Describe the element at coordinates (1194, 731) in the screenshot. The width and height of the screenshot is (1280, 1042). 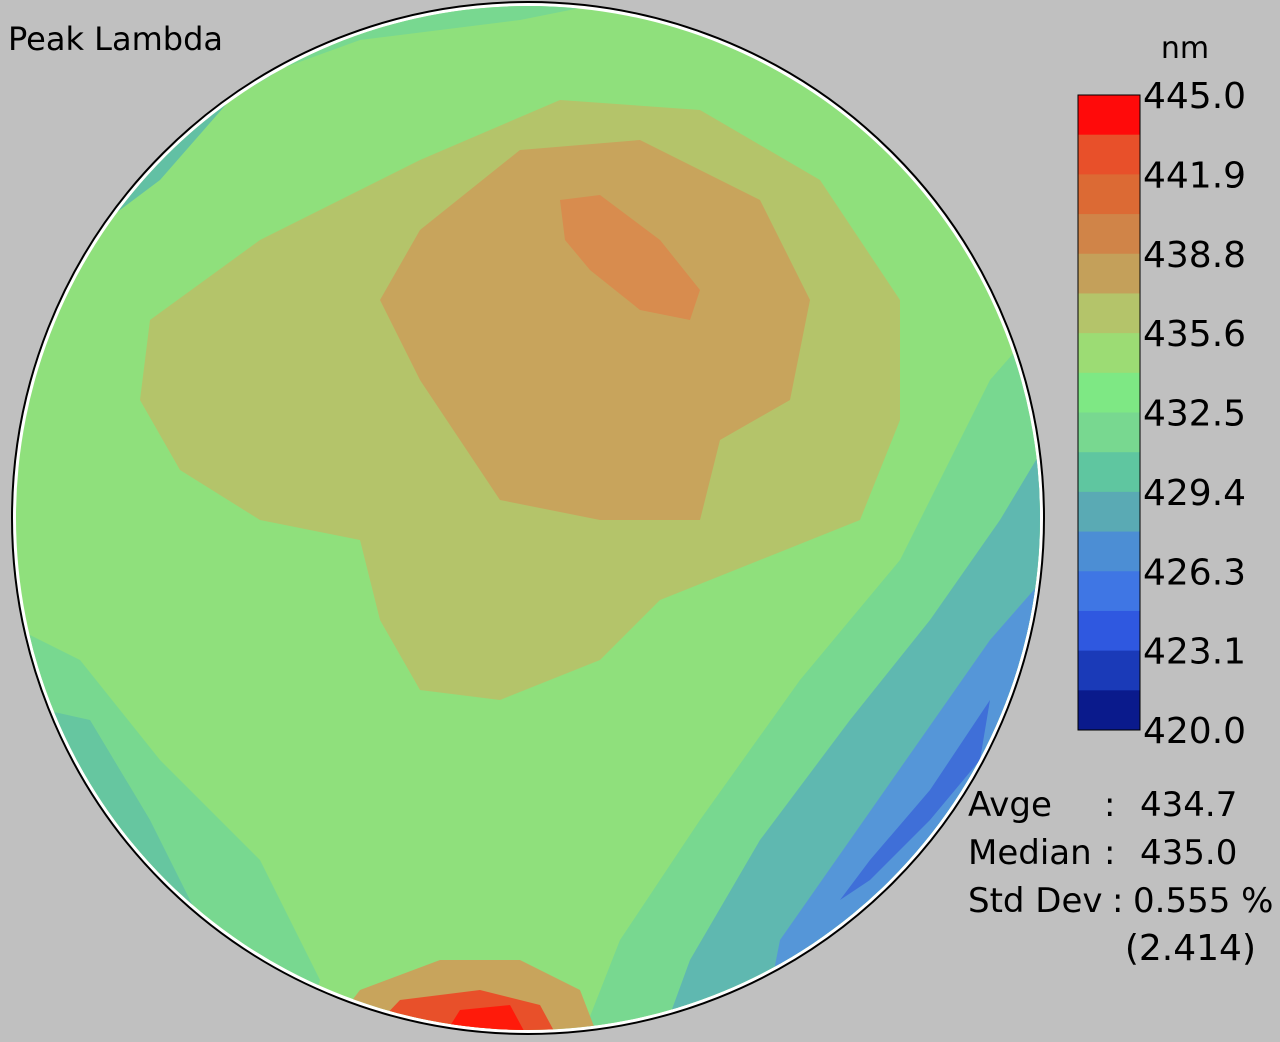
I see `colorbar-label: 420.0` at that location.